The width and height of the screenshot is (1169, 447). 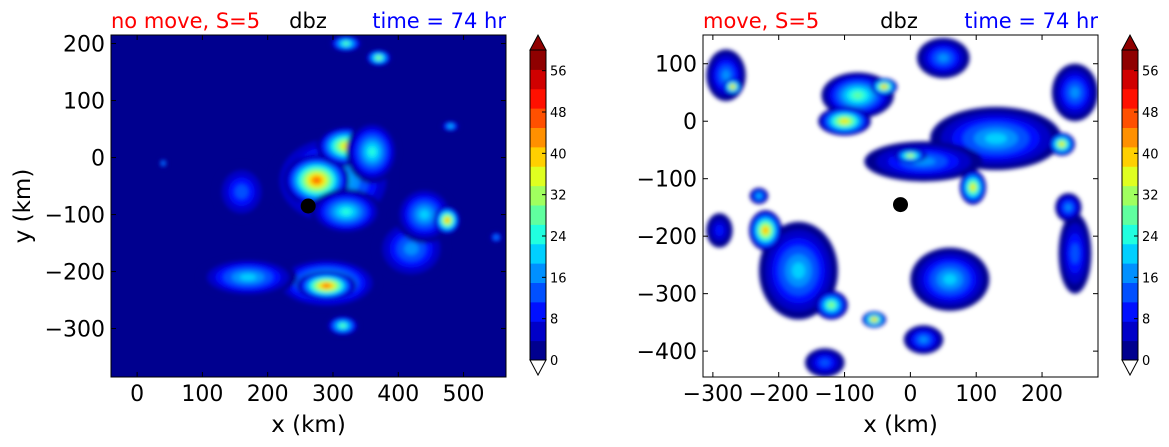 I want to click on left-storm-center-marker, so click(x=308, y=206).